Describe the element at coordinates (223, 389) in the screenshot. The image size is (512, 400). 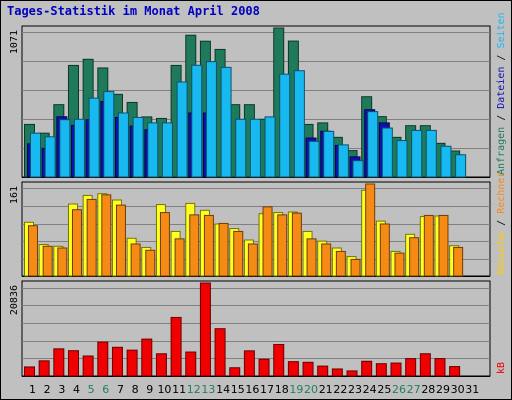
I see `x-tick-label-day-14: 14` at that location.